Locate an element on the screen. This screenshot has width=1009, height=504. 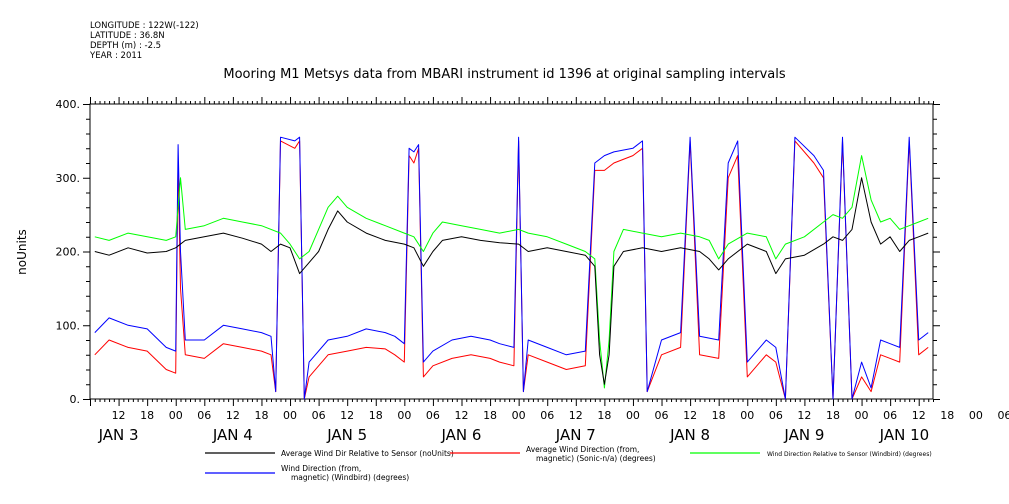
x-day-label: JAN 9 is located at coordinates (803, 435).